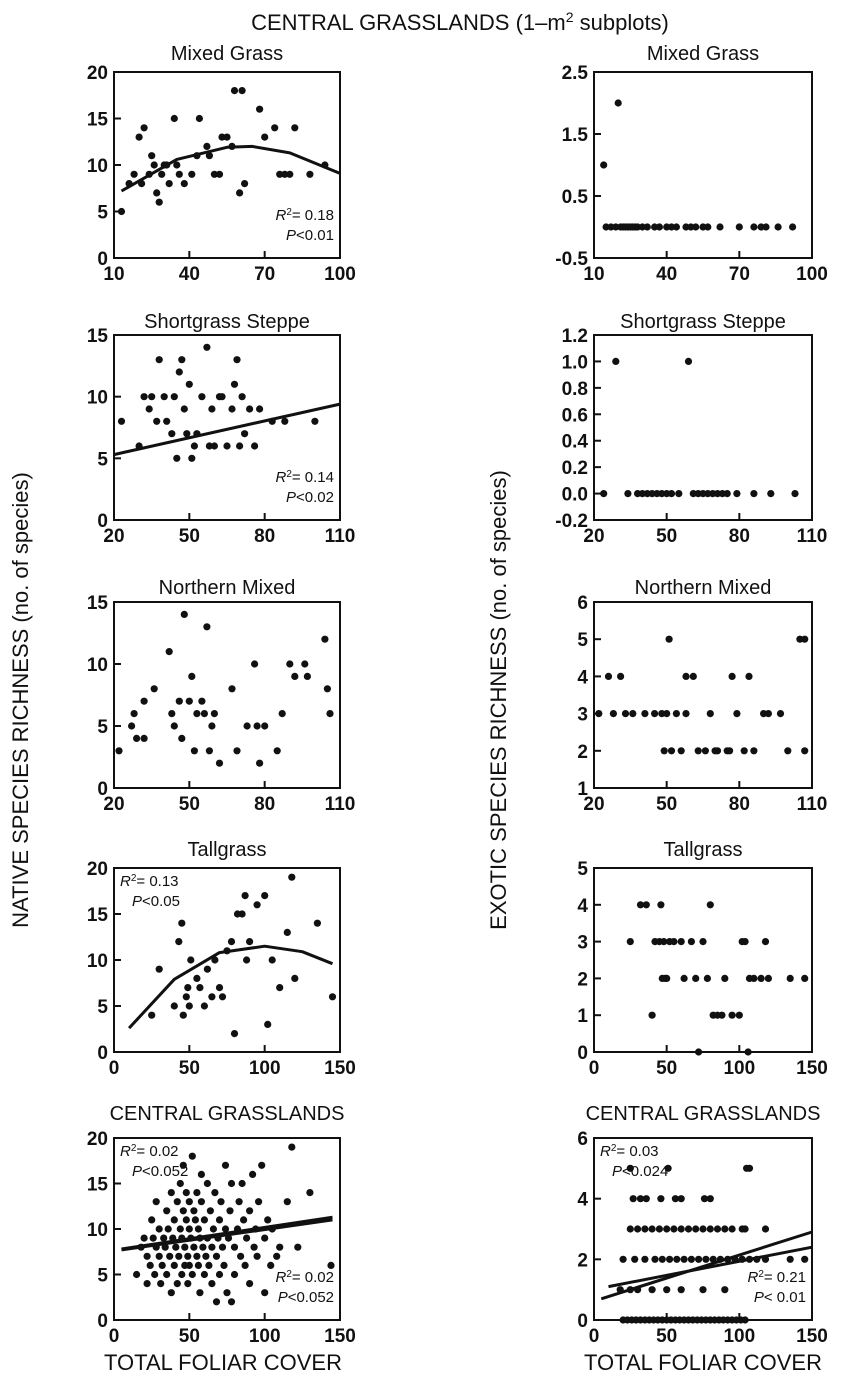  Describe the element at coordinates (575, 495) in the screenshot. I see `exotic-shortgrass-ytick-label: 0.0` at that location.